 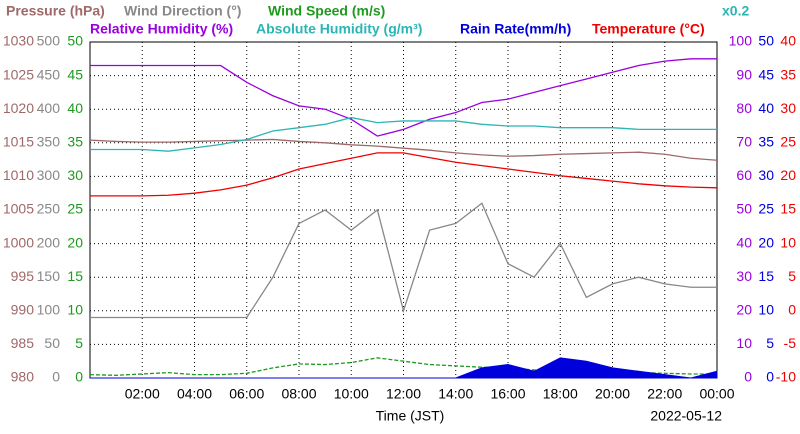 I want to click on y-tick-label: 1025, so click(x=18, y=74).